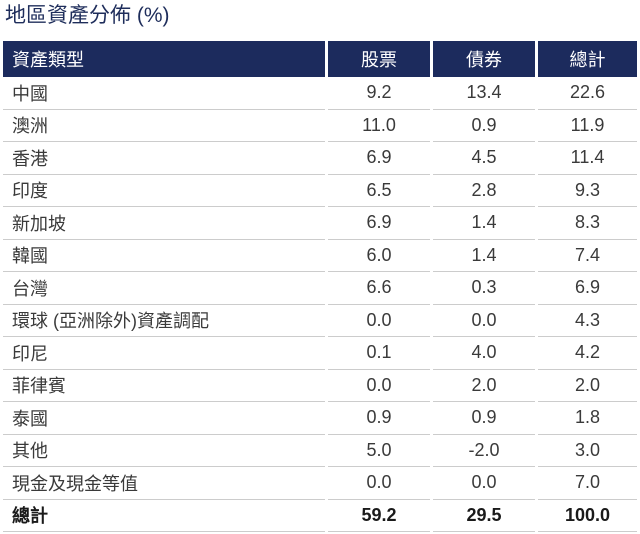 The height and width of the screenshot is (534, 640). I want to click on total-cell: 22.6, so click(587, 93).